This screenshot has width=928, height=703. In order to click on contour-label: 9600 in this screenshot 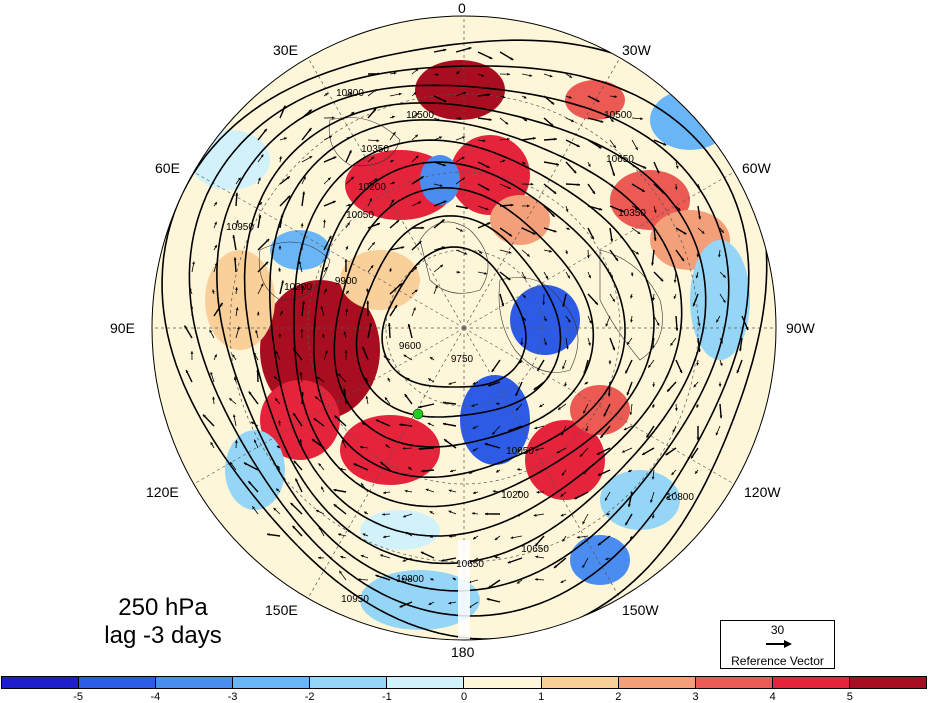, I will do `click(410, 346)`.